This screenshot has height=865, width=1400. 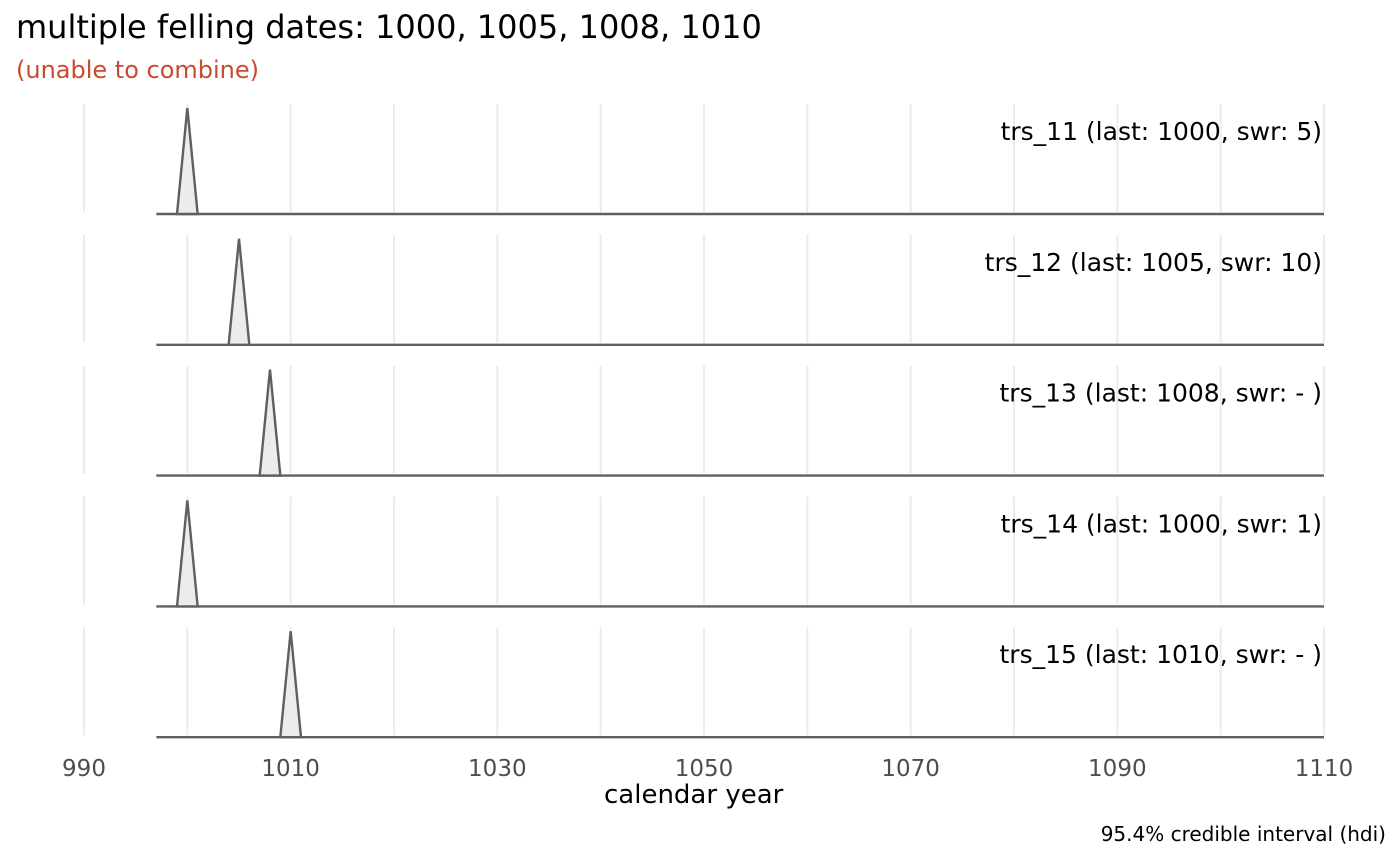 I want to click on panel-label-trs_14: trs_14 (last: 1000, swr: 1), so click(x=1161, y=523).